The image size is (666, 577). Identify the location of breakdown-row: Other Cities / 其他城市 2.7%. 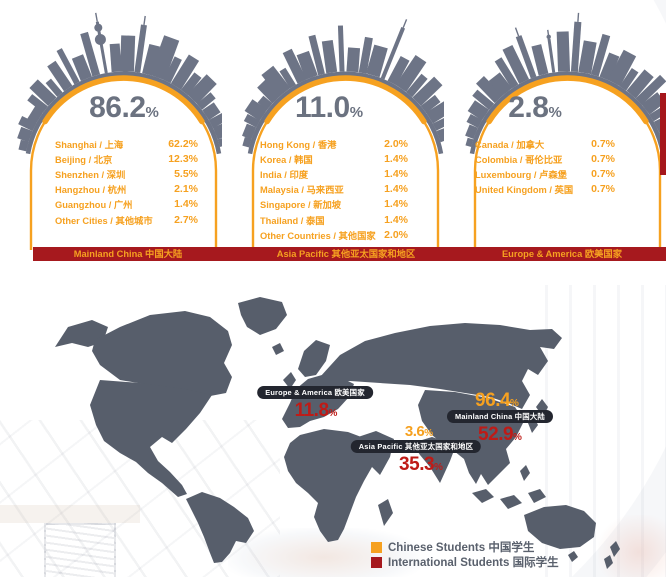
(126, 219).